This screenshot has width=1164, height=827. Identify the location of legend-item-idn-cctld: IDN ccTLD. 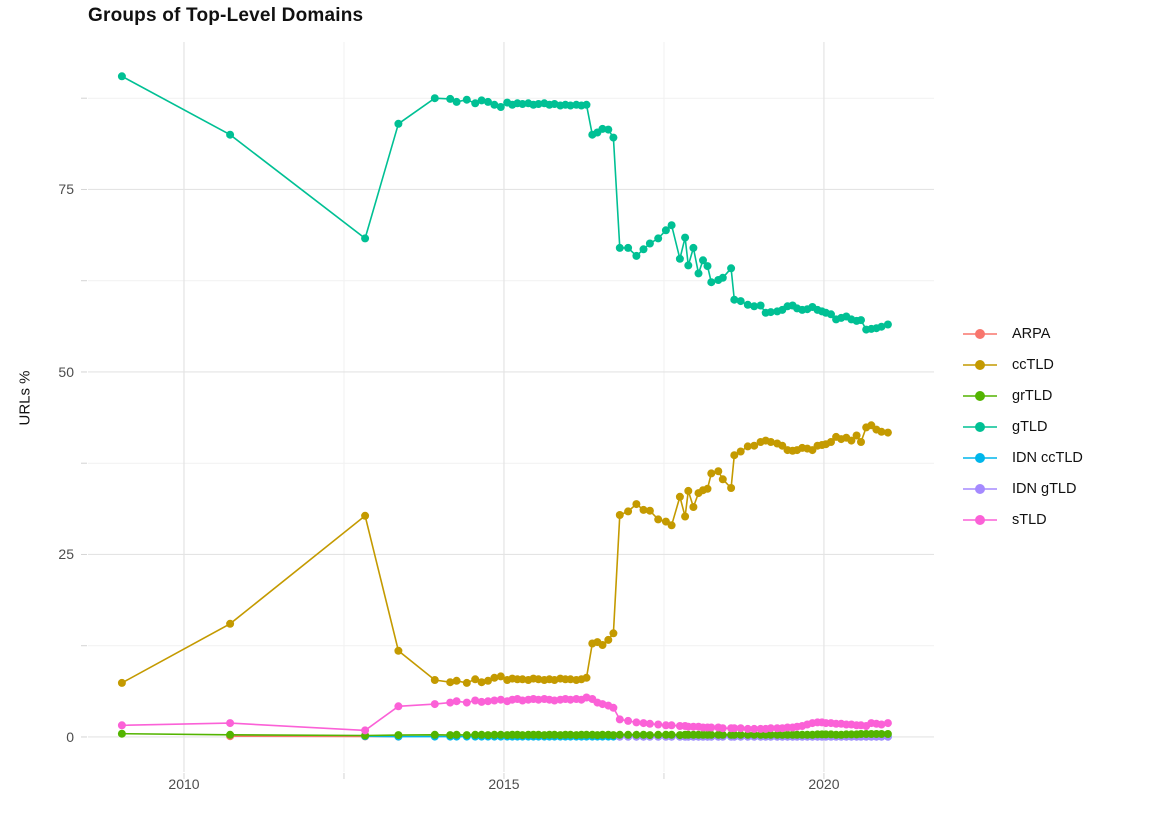
(1022, 458).